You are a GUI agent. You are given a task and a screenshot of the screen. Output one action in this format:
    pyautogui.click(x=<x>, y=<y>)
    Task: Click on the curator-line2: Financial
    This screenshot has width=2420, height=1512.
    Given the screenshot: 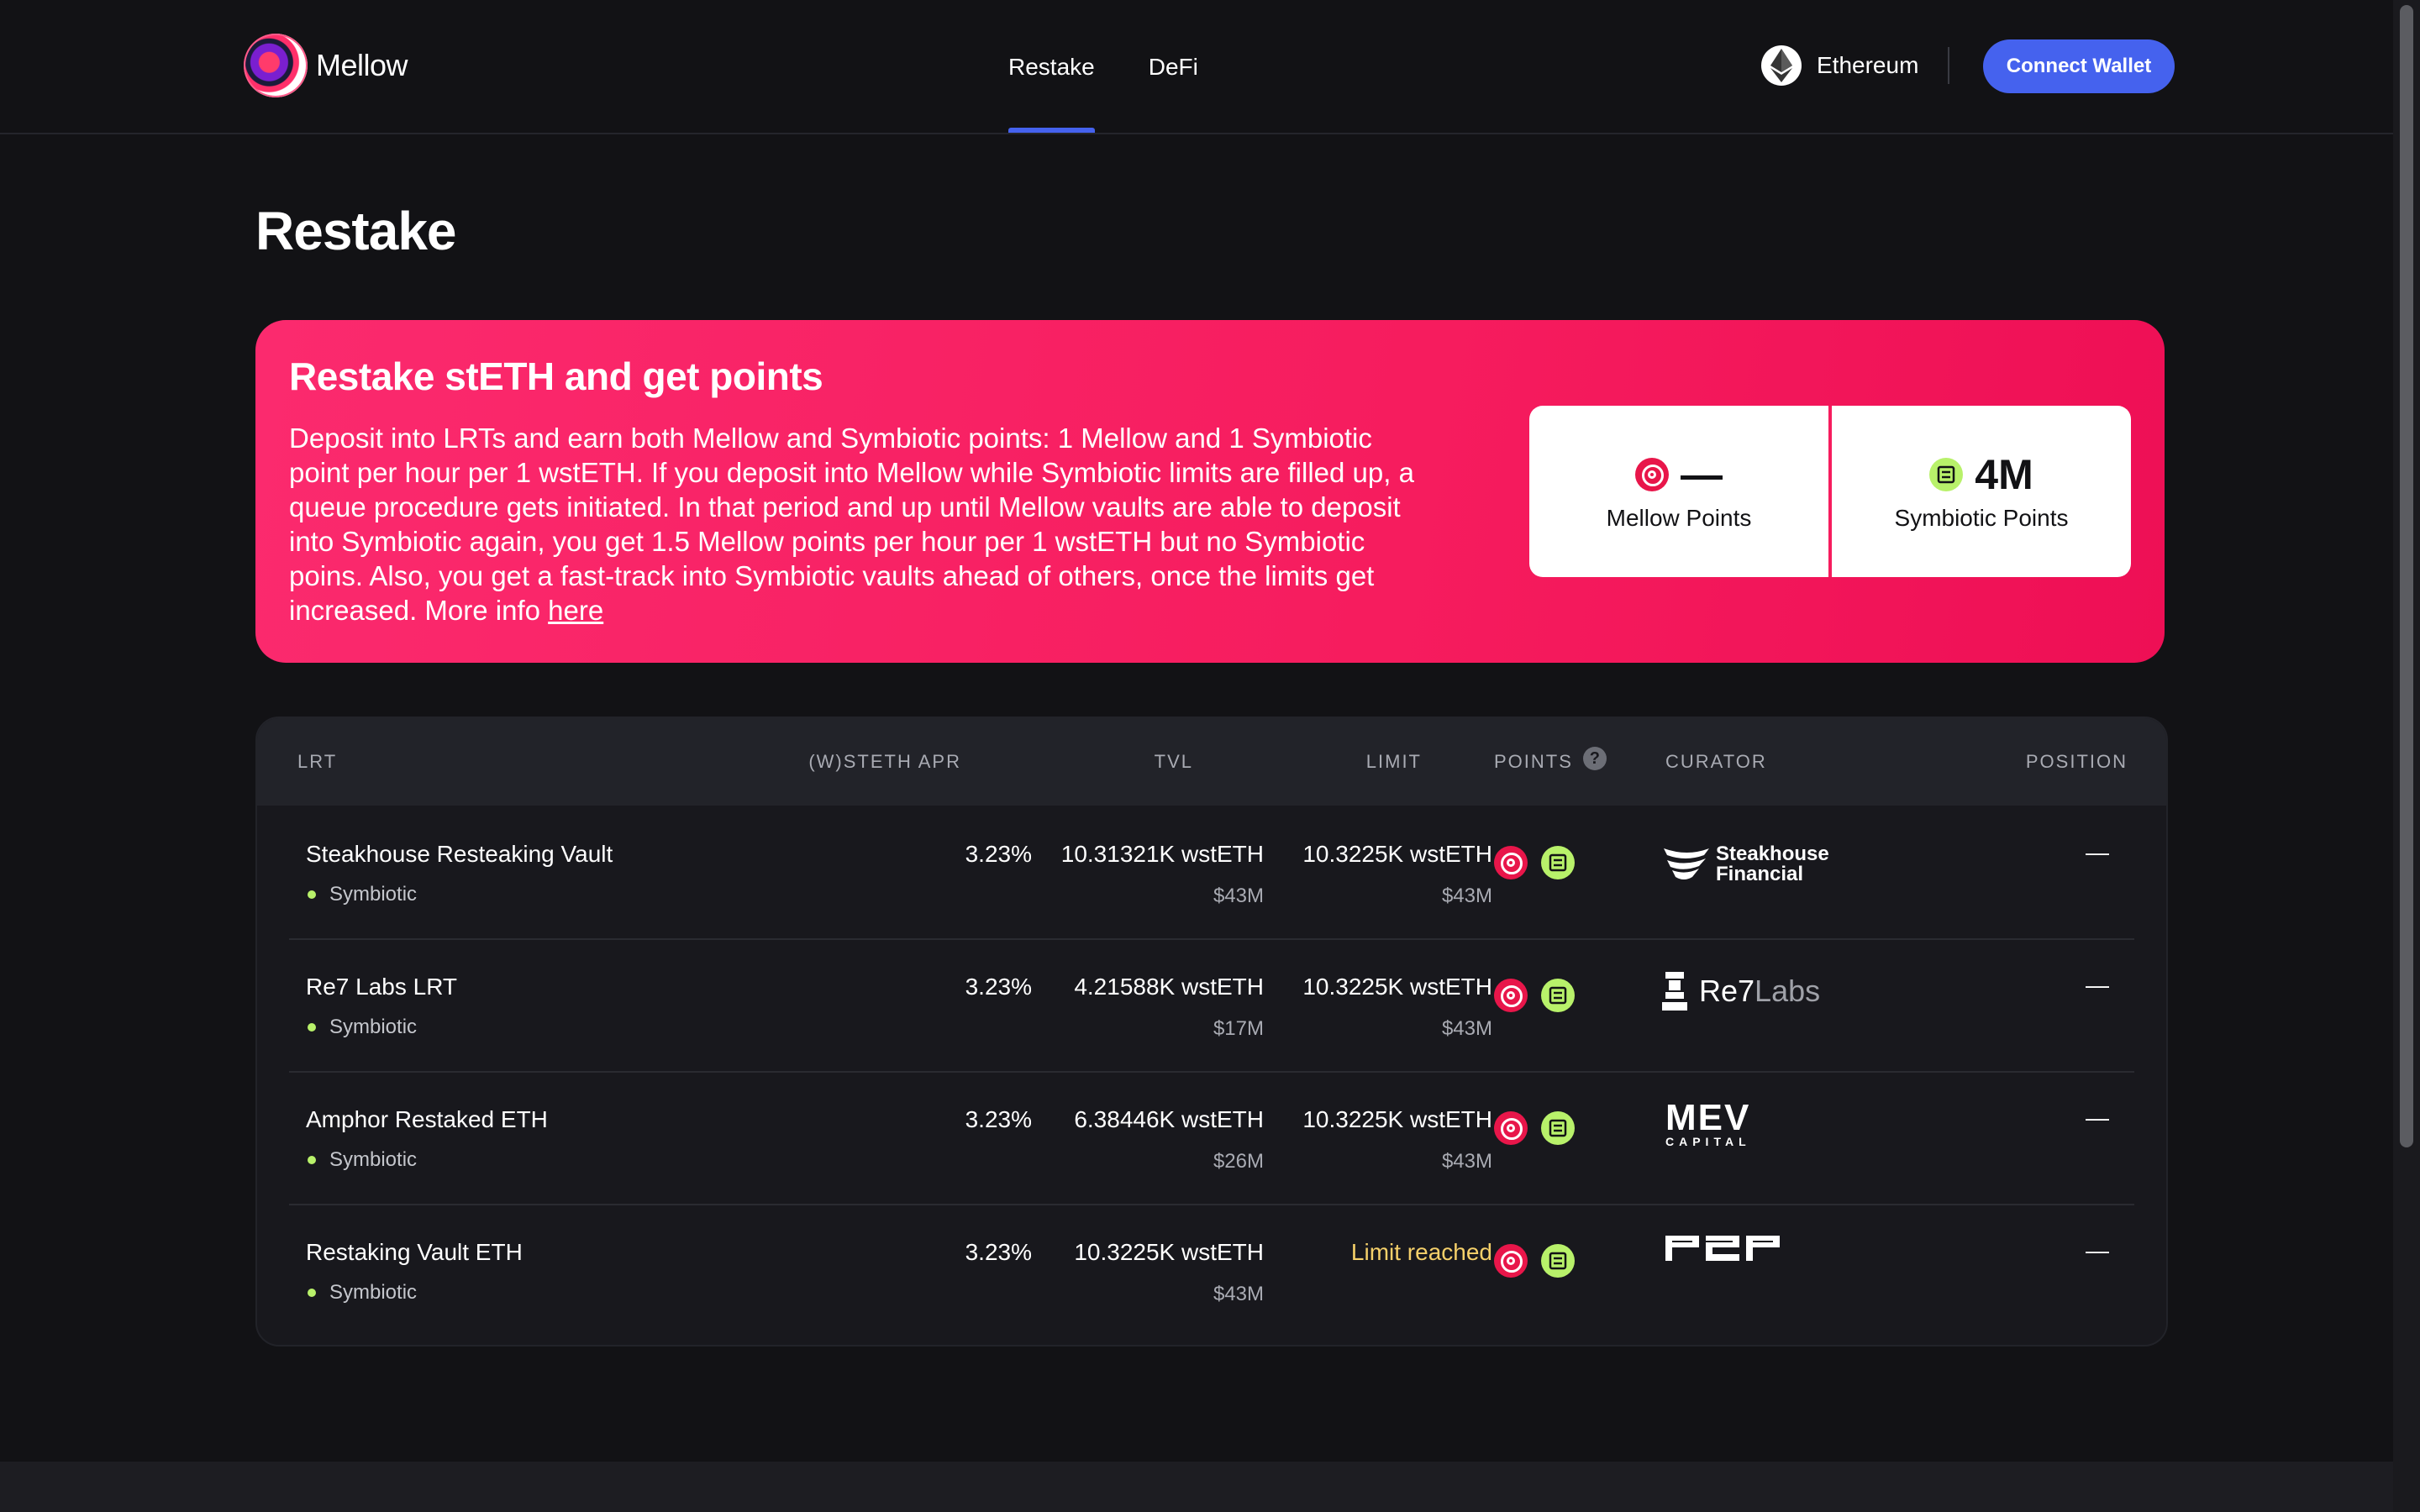 What is the action you would take?
    pyautogui.click(x=1760, y=874)
    